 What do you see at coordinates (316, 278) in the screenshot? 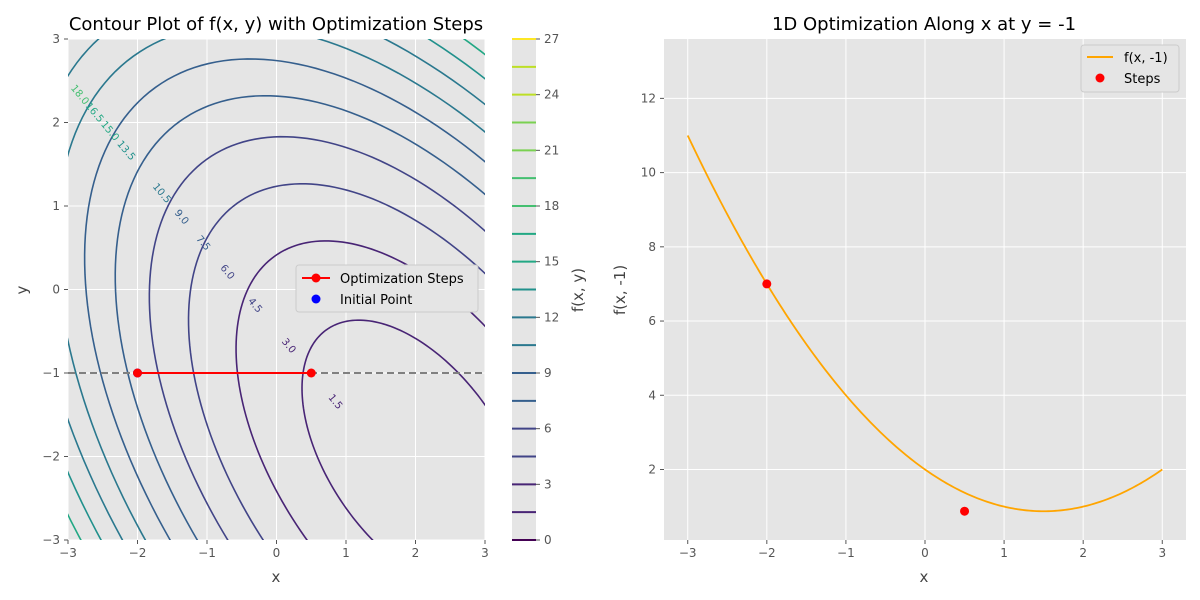
I see `legend-steps-marker-swatch` at bounding box center [316, 278].